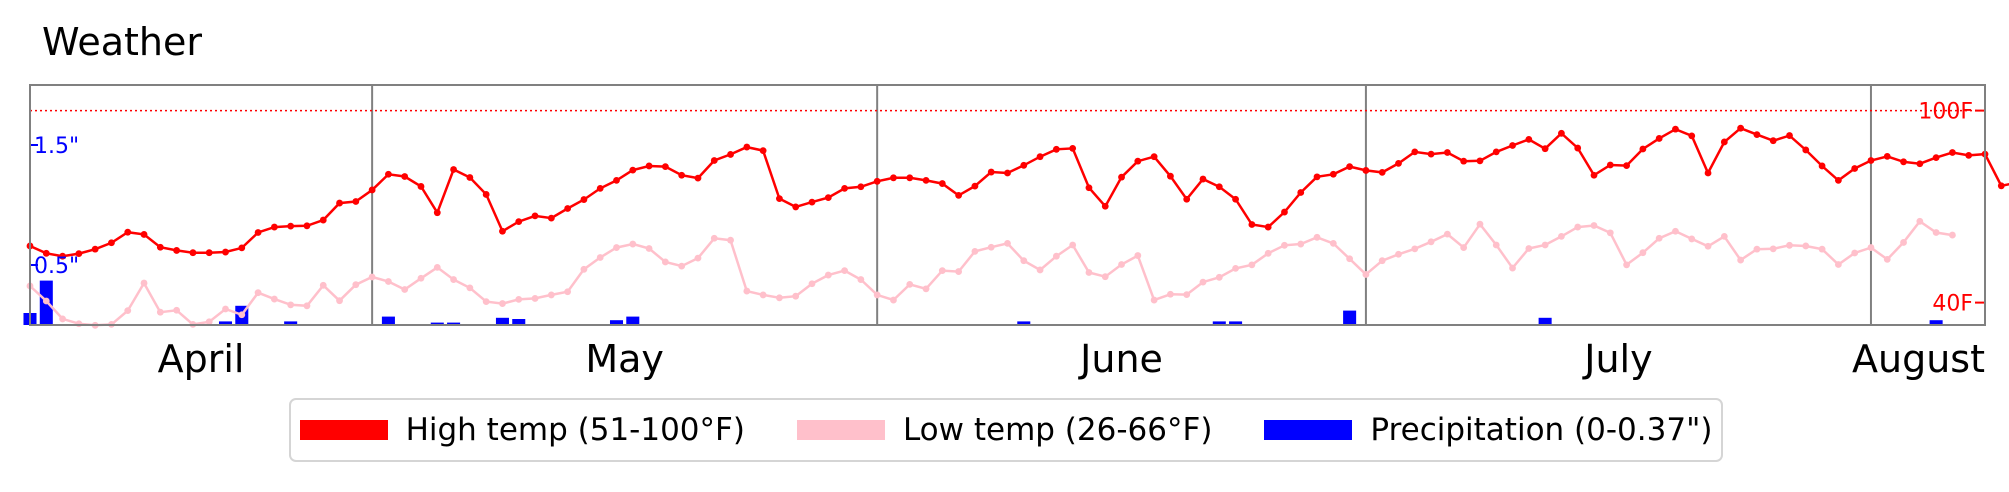 This screenshot has width=2009, height=492. Describe the element at coordinates (1071, 359) in the screenshot. I see `month-labels: April May June July August` at that location.